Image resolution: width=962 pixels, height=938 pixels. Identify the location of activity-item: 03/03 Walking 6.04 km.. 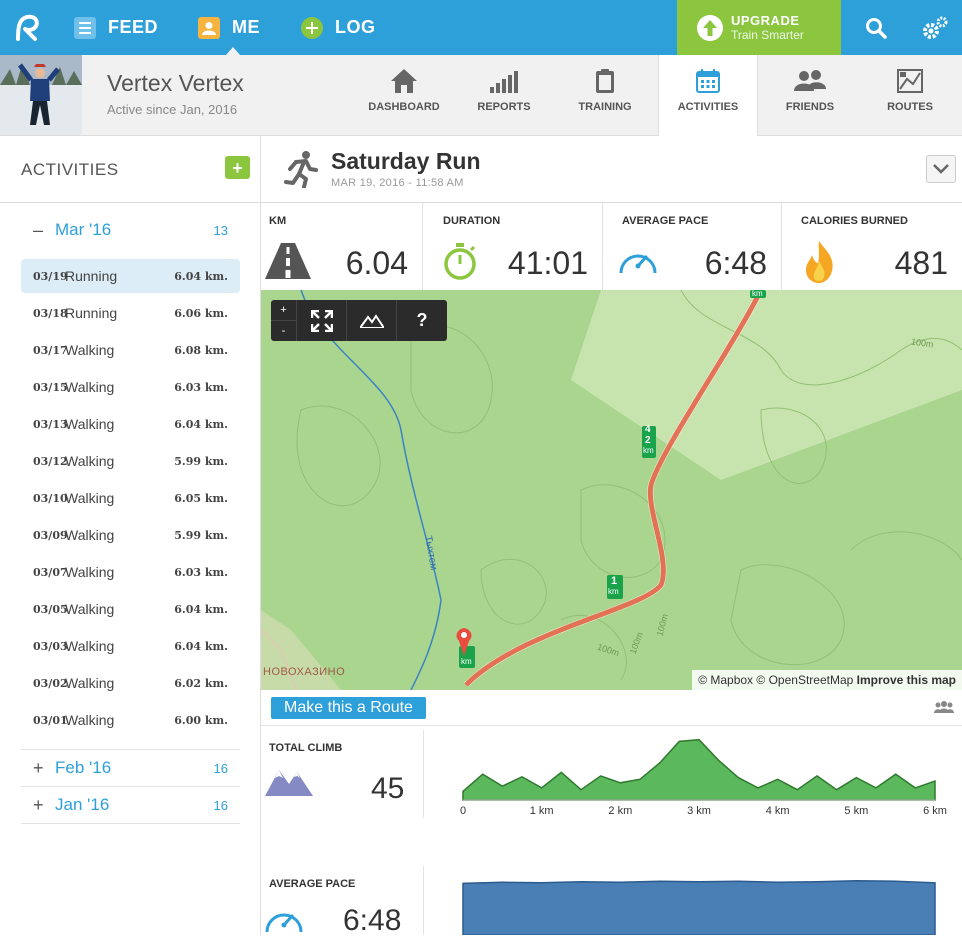
(130, 646).